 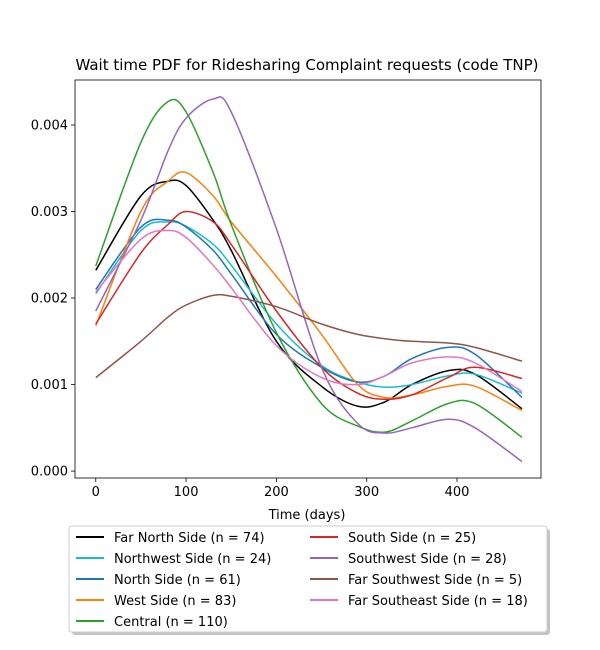 What do you see at coordinates (49, 212) in the screenshot?
I see `y-tick-label-3: 0.003` at bounding box center [49, 212].